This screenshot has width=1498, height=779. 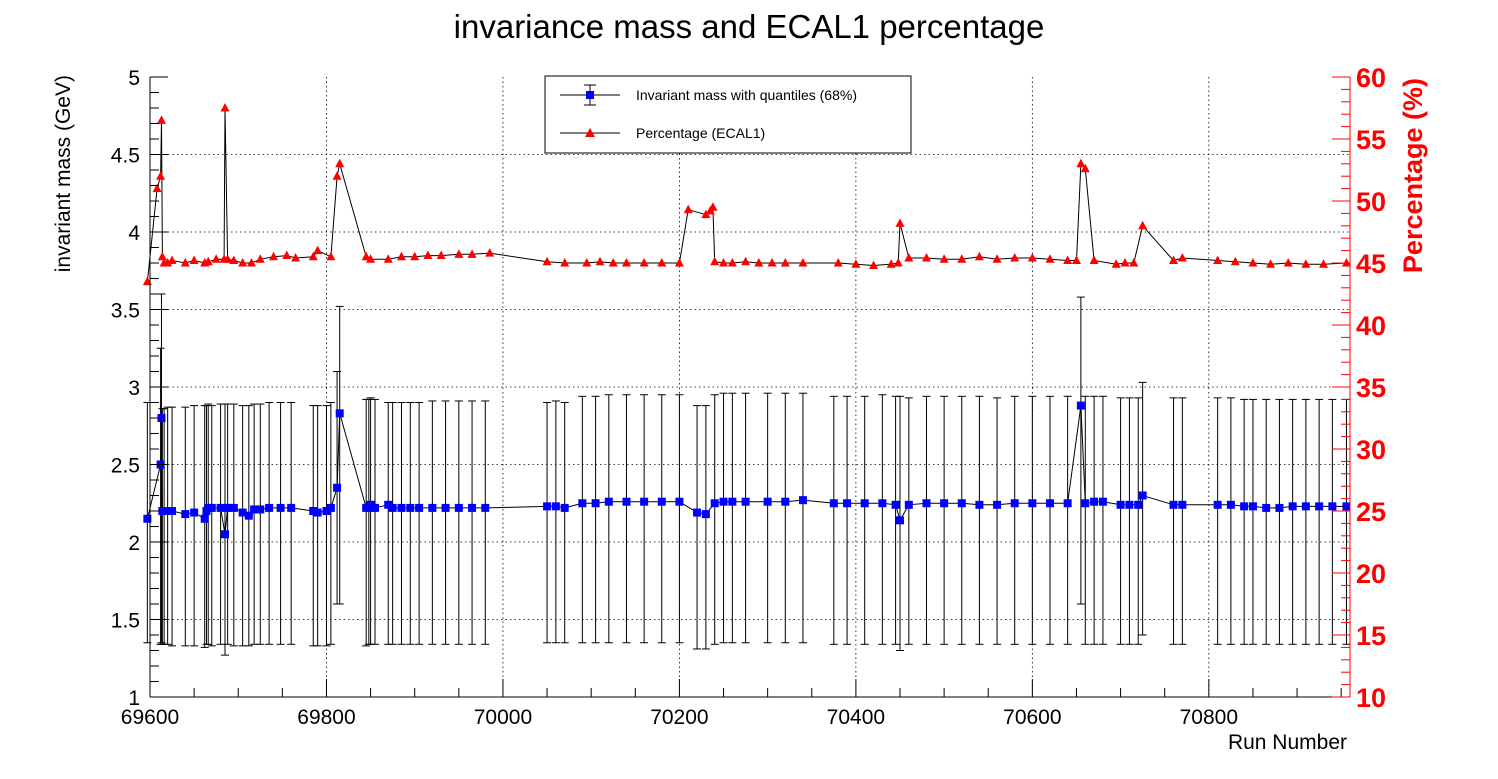 I want to click on y2-tick-label: 25, so click(x=1371, y=512).